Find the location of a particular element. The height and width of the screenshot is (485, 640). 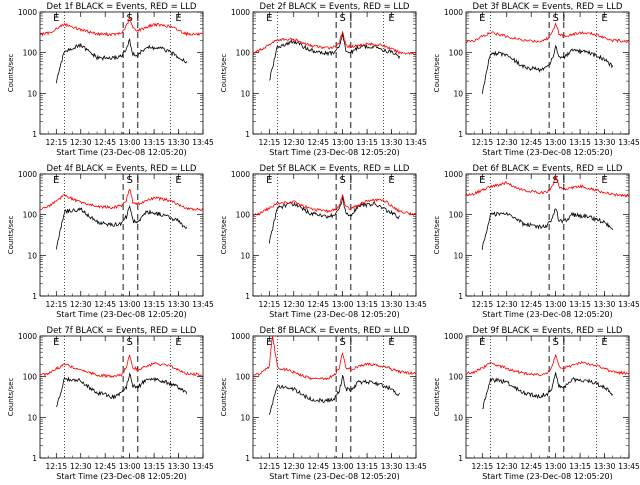

subplot-title: Det 8f BLACK = Events, RED = LLD is located at coordinates (335, 331).